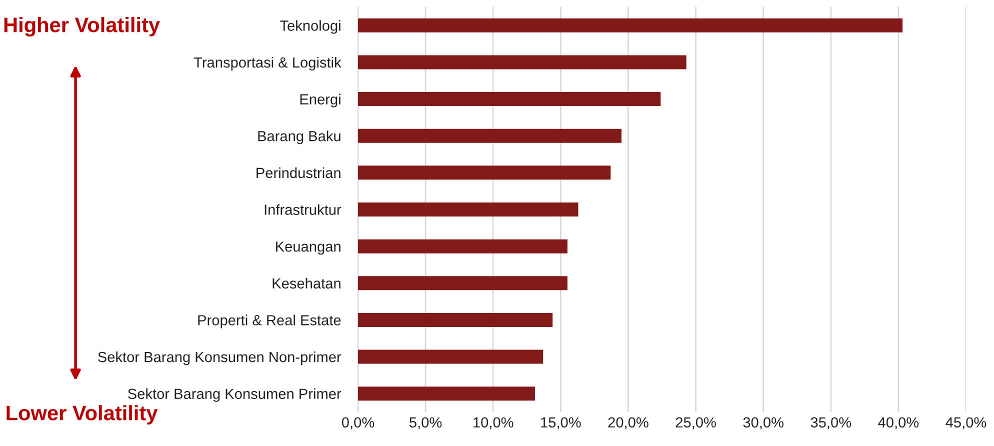 The height and width of the screenshot is (446, 994). I want to click on x-tick-label: 5,0%, so click(426, 423).